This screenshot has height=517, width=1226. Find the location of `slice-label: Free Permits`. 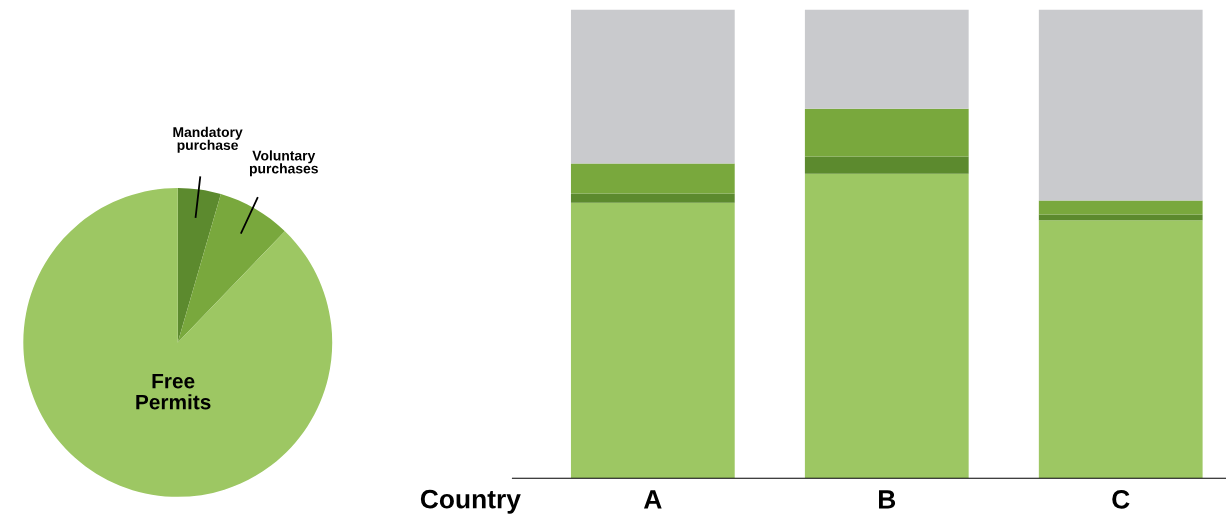

slice-label: Free Permits is located at coordinates (173, 391).